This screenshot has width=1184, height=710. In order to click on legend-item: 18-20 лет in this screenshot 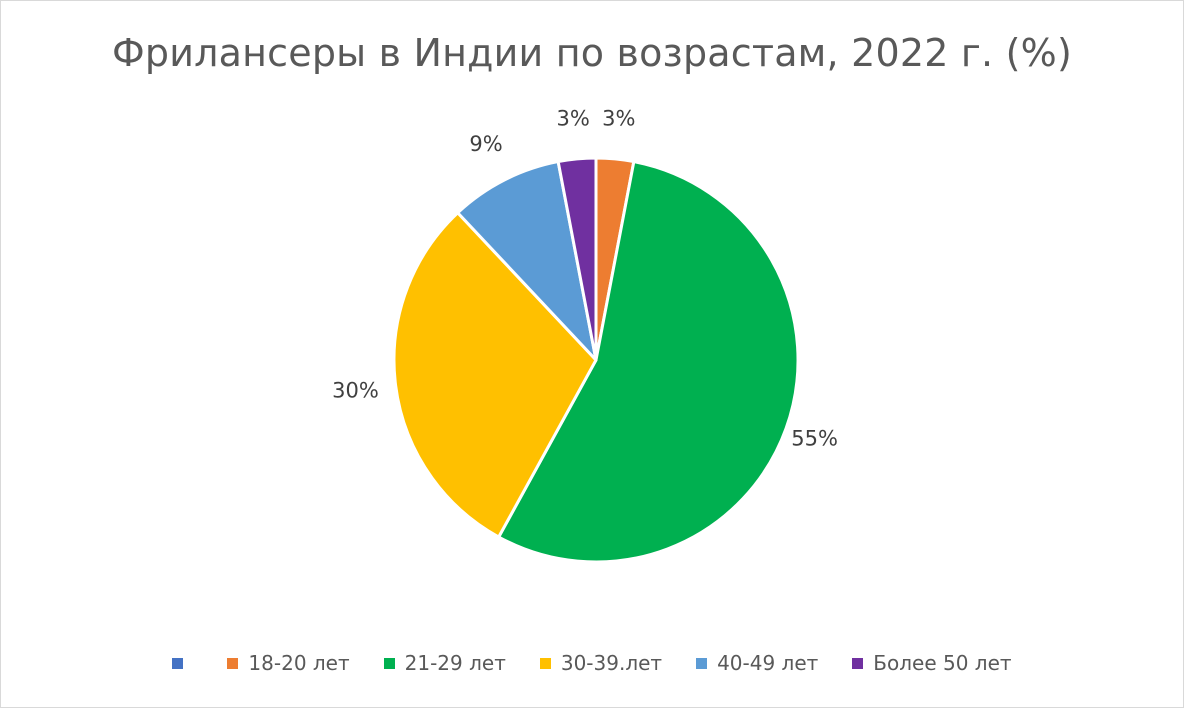, I will do `click(288, 663)`.